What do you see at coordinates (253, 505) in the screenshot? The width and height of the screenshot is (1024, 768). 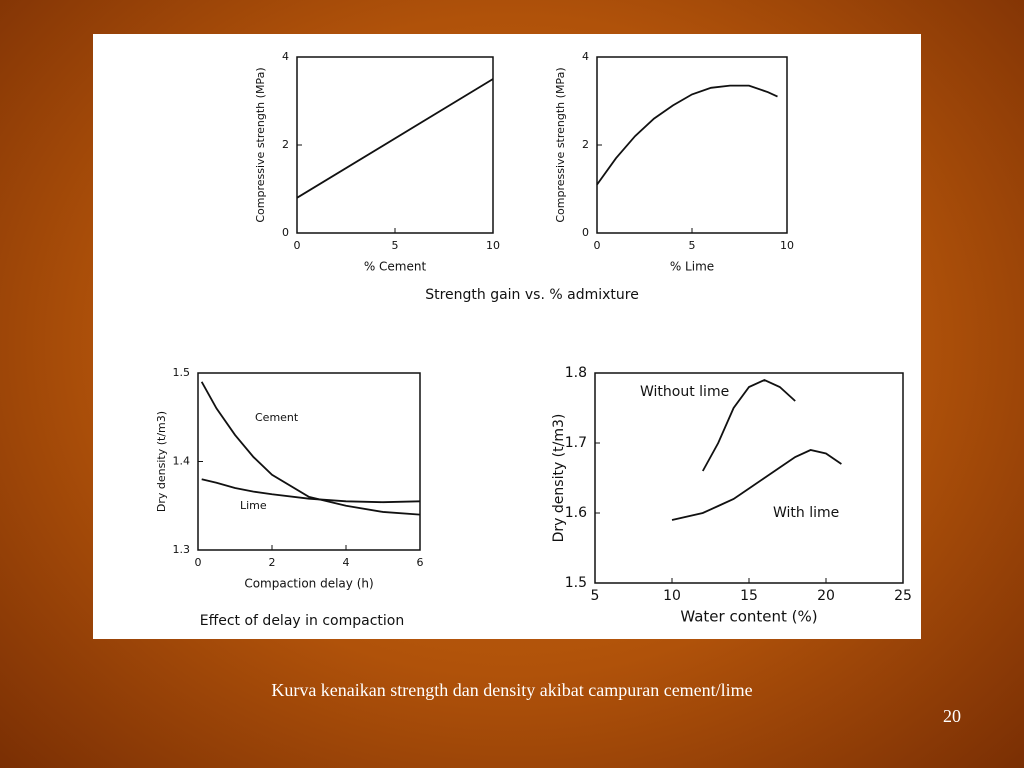 I see `series-label: Lime` at bounding box center [253, 505].